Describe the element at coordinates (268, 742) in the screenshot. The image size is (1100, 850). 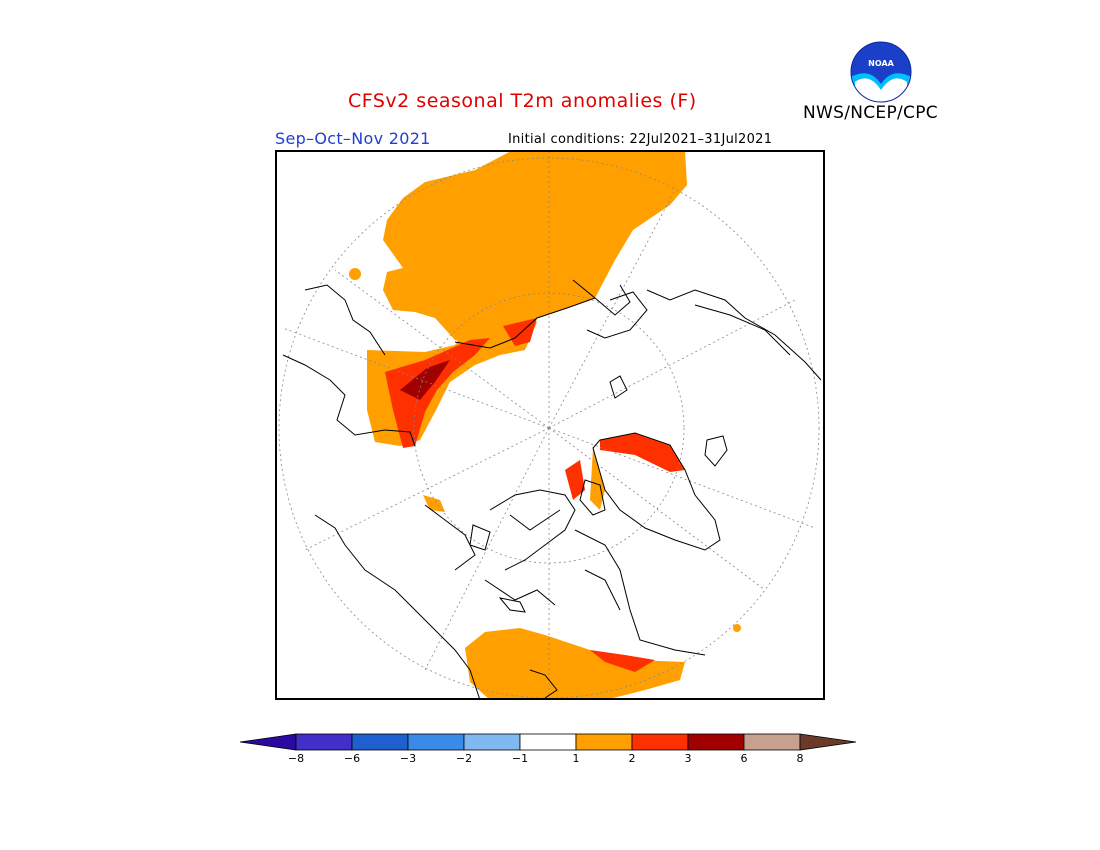
I see `colorbar-below-arrow` at that location.